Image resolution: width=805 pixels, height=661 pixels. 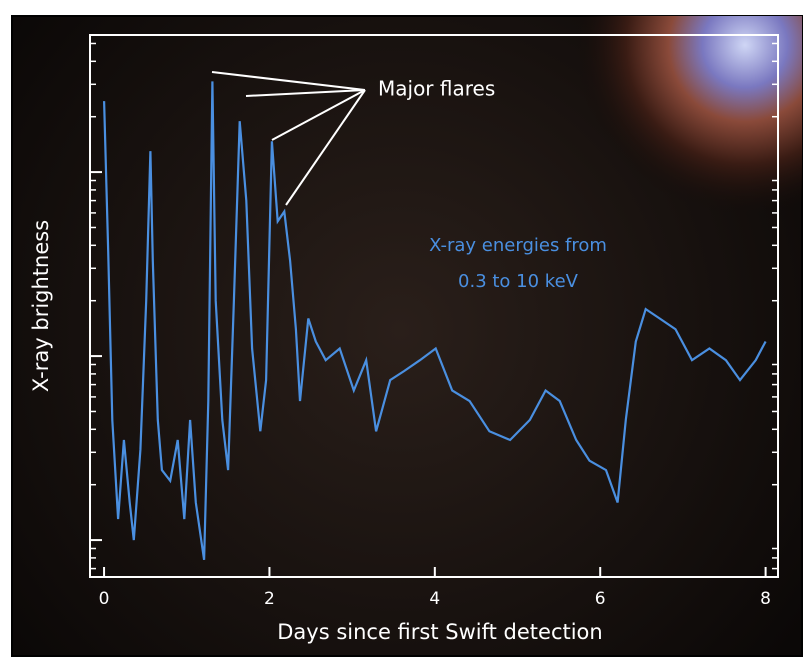 What do you see at coordinates (104, 599) in the screenshot?
I see `x-tick-label: 0` at bounding box center [104, 599].